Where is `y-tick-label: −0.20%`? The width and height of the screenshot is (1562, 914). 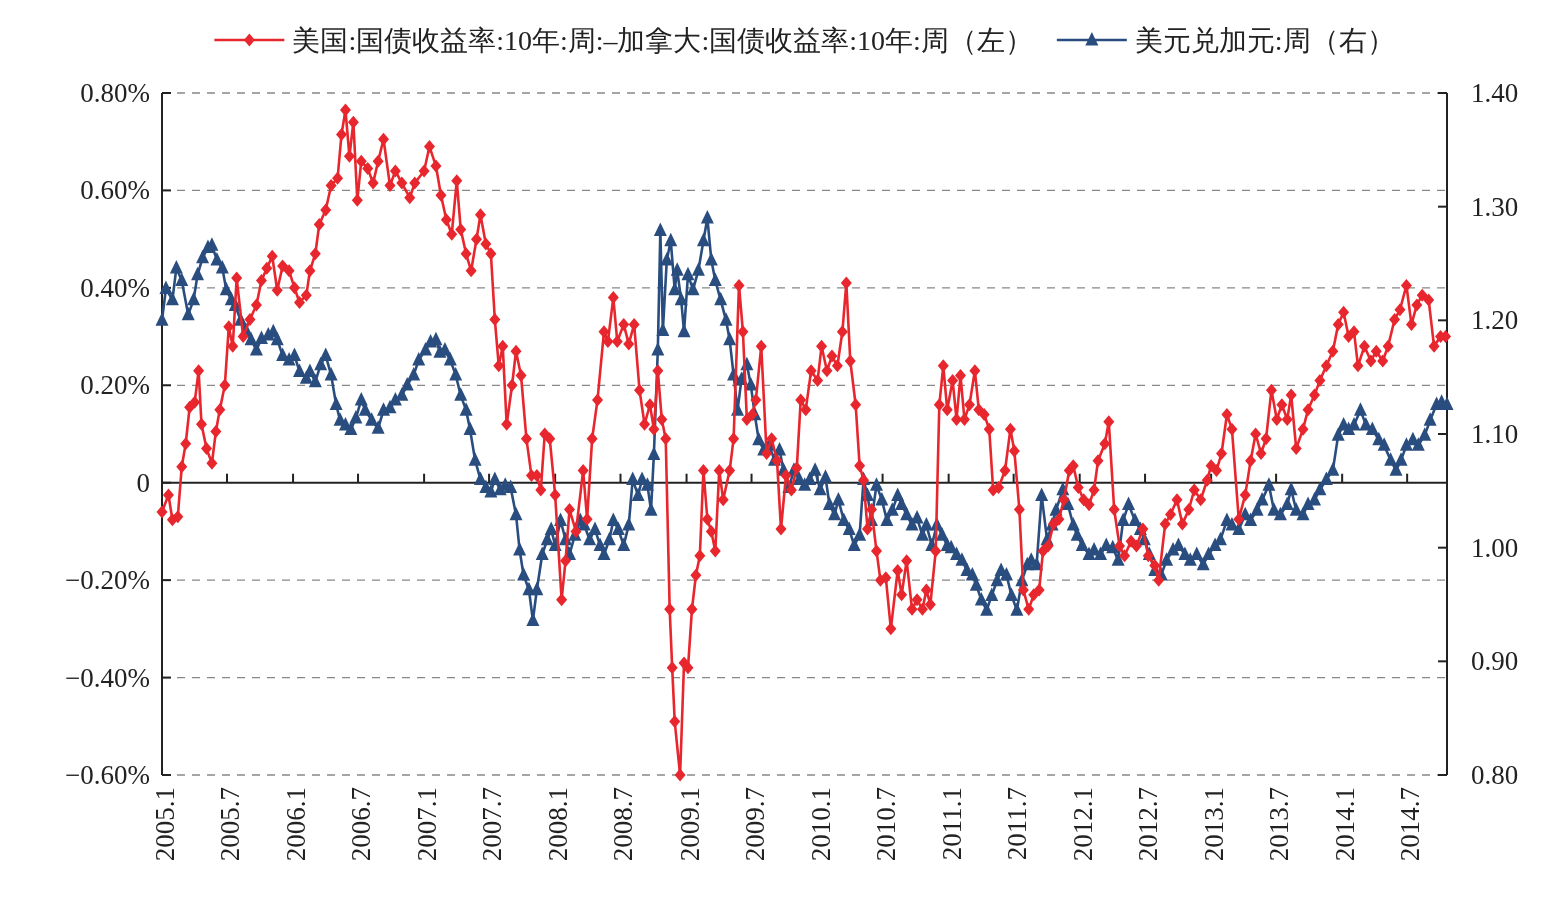 y-tick-label: −0.20% is located at coordinates (107, 580).